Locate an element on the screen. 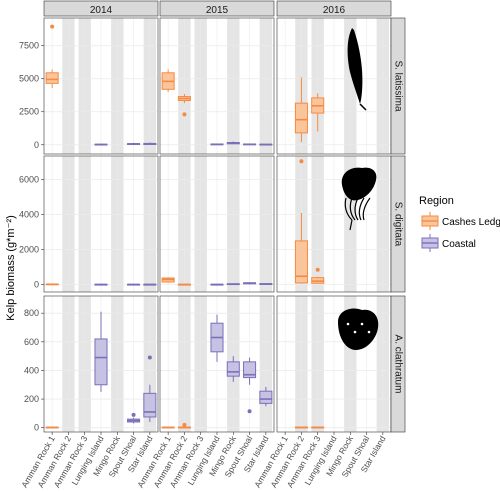  species-strip-label: S. latissima is located at coordinates (397, 86).